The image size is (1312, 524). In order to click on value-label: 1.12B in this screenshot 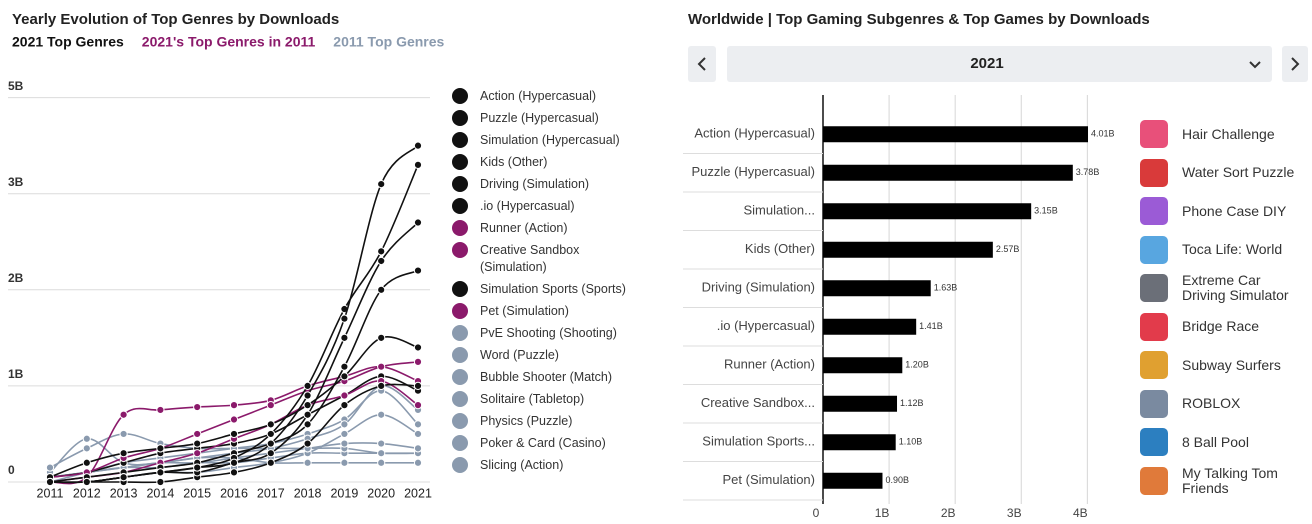, I will do `click(912, 403)`.